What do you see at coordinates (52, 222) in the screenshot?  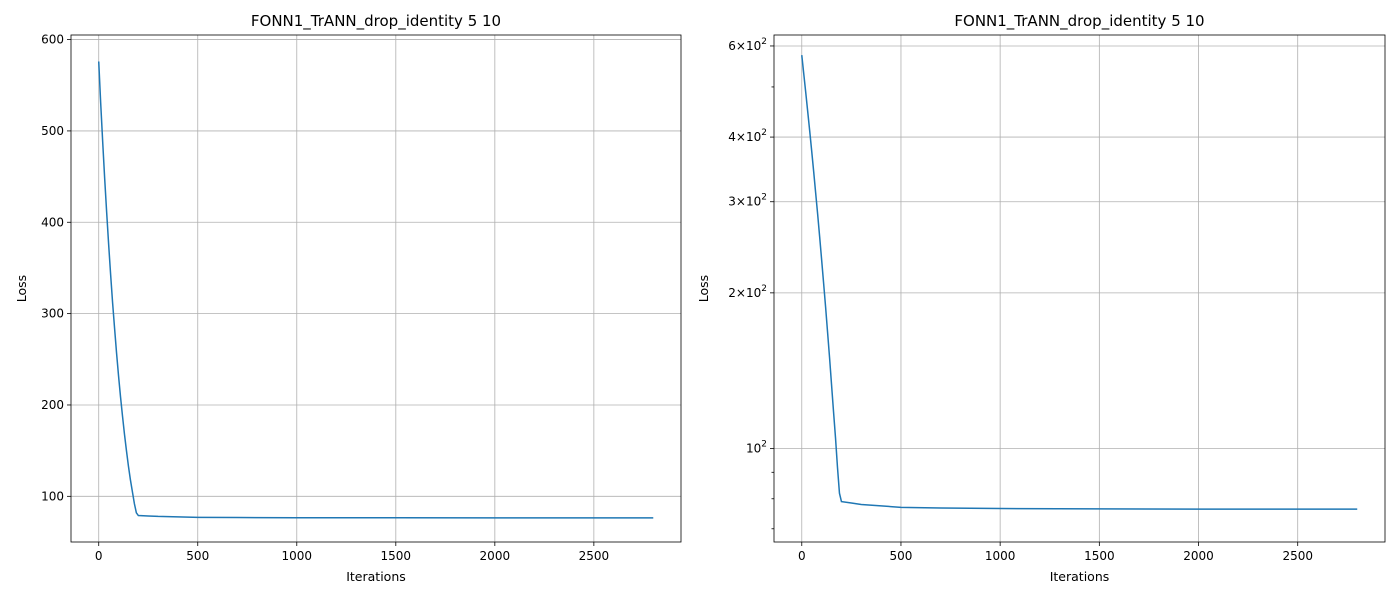 I see `y-tick-label: 400` at bounding box center [52, 222].